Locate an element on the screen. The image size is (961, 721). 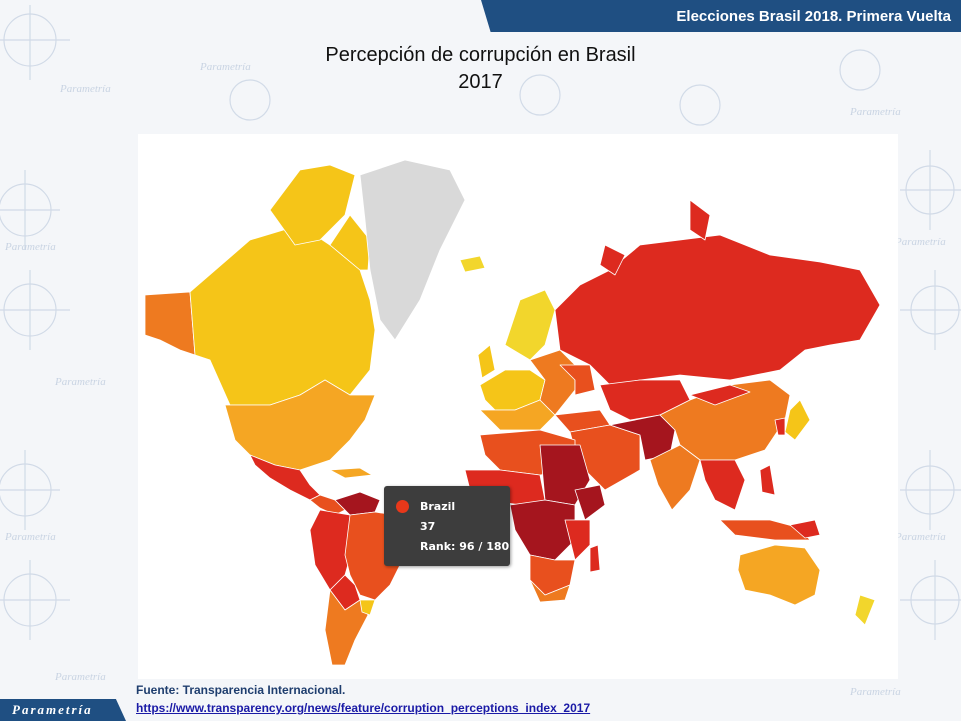
region-novaya-zemlya is located at coordinates (612, 260).